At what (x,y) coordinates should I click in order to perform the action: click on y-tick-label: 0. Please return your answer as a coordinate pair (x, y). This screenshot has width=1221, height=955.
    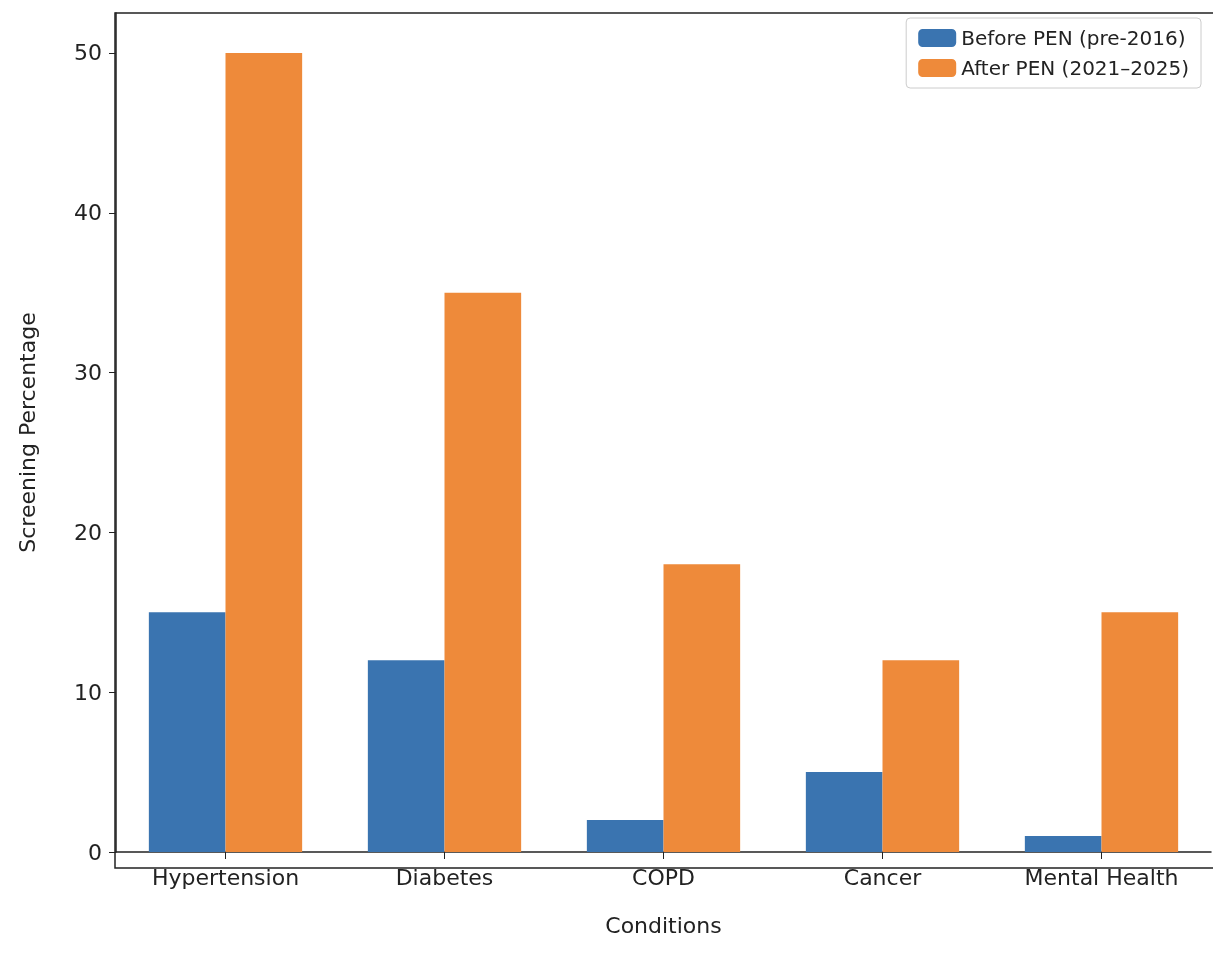
    Looking at the image, I should click on (95, 852).